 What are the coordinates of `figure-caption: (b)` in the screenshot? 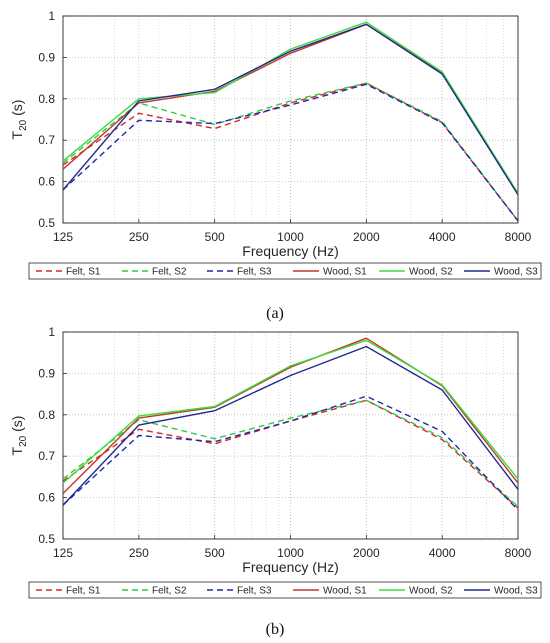 It's located at (275, 629).